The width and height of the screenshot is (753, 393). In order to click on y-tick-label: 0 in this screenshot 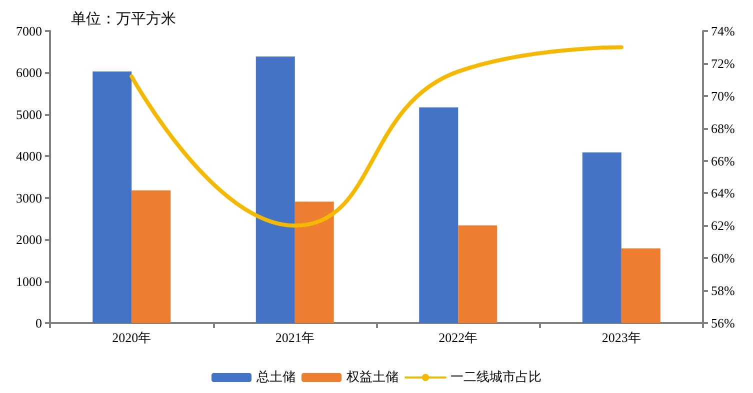, I will do `click(39, 323)`.